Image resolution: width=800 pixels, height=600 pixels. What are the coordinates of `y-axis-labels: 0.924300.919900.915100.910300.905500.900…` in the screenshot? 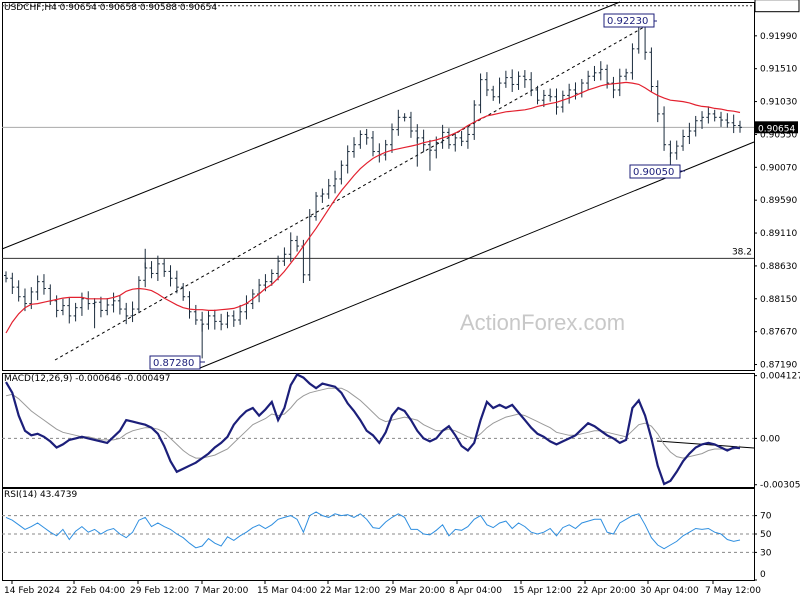 It's located at (777, 290).